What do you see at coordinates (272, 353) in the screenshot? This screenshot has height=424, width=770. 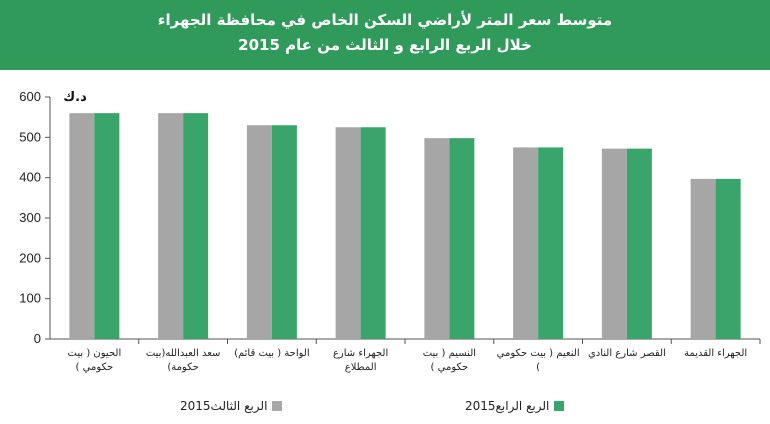 I see `x-category-label: الواحة ( بيت قائم)` at bounding box center [272, 353].